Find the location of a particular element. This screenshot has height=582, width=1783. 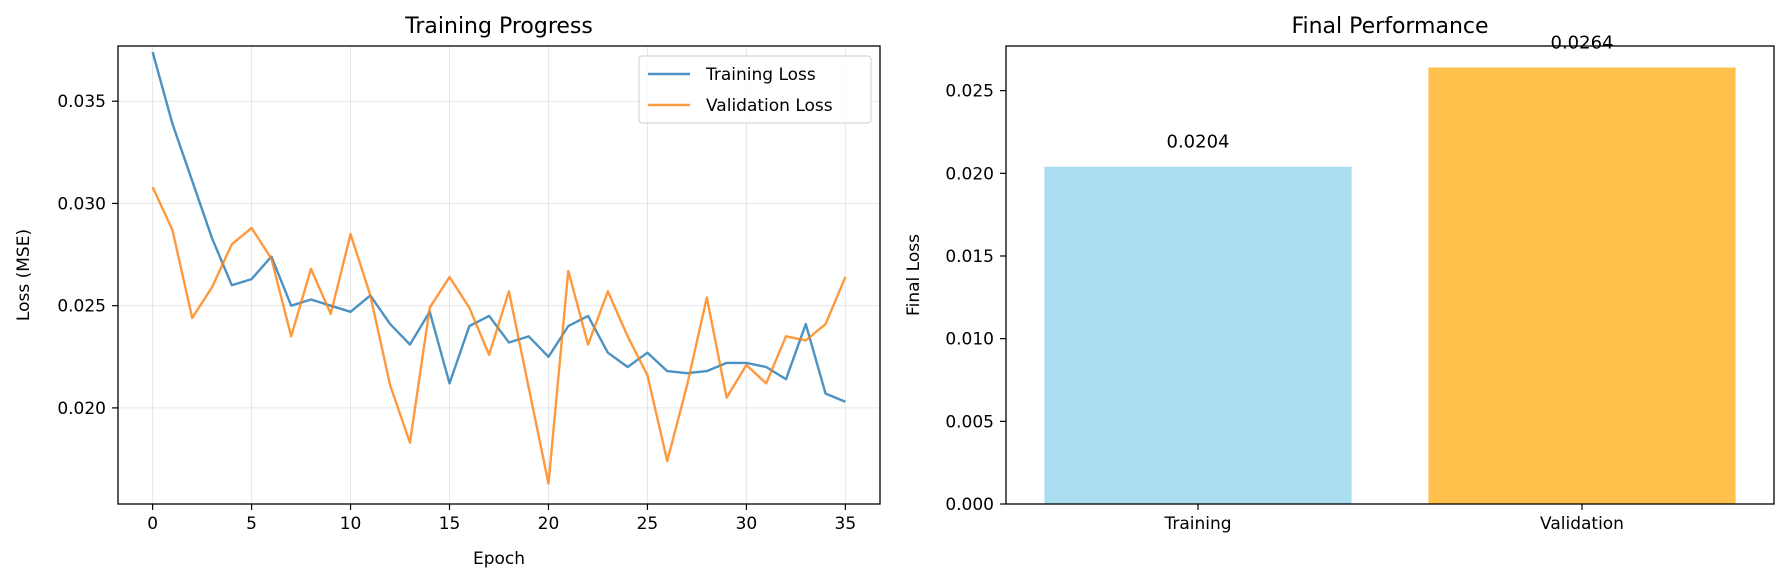

y-tick-label: 0.010 is located at coordinates (969, 340).